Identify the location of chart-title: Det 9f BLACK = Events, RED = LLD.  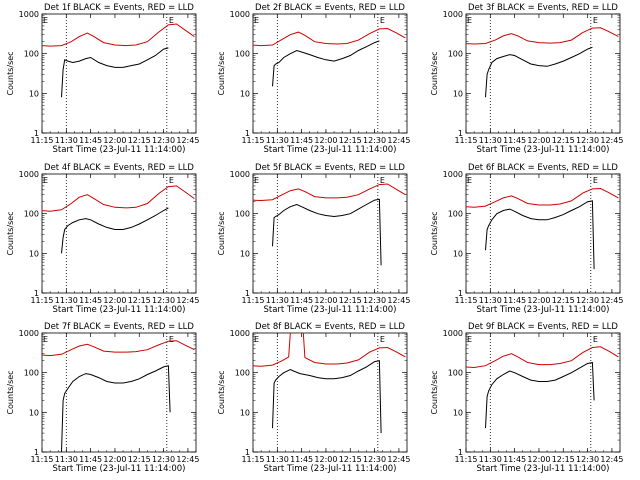
(543, 327).